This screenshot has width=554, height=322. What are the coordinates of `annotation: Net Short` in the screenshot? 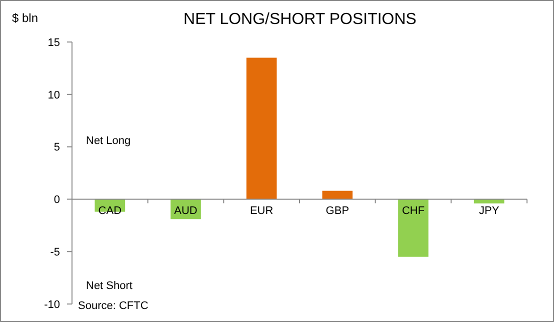 It's located at (109, 286).